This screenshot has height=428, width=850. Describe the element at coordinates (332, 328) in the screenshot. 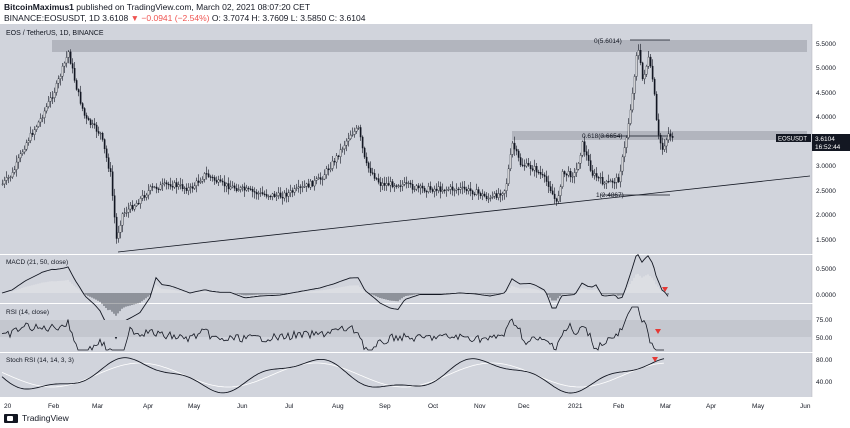

I see `rsi-indicator` at that location.